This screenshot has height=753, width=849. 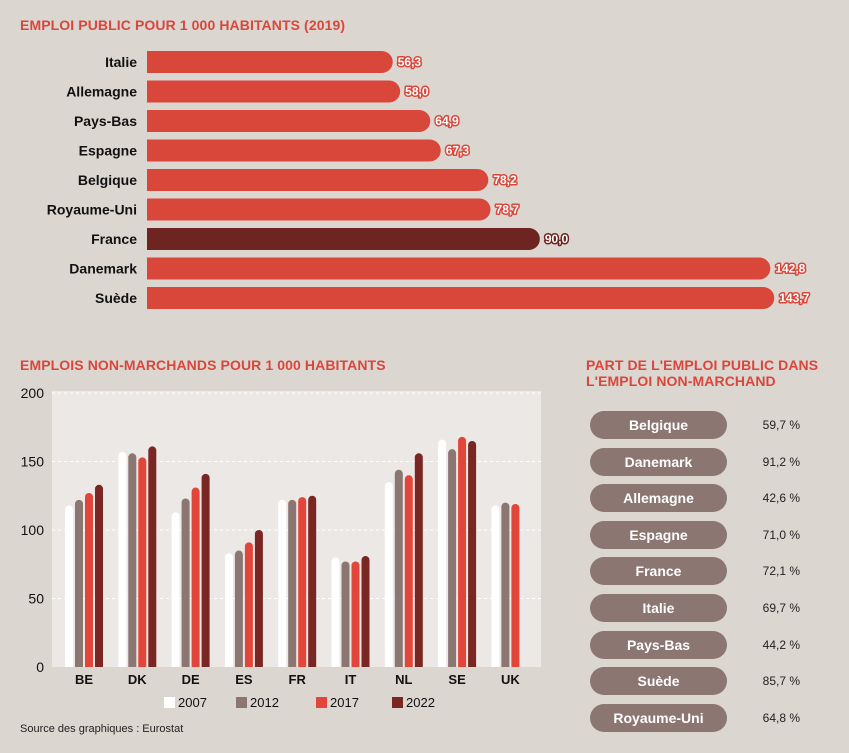 I want to click on y-tick-label: 100, so click(x=33, y=530).